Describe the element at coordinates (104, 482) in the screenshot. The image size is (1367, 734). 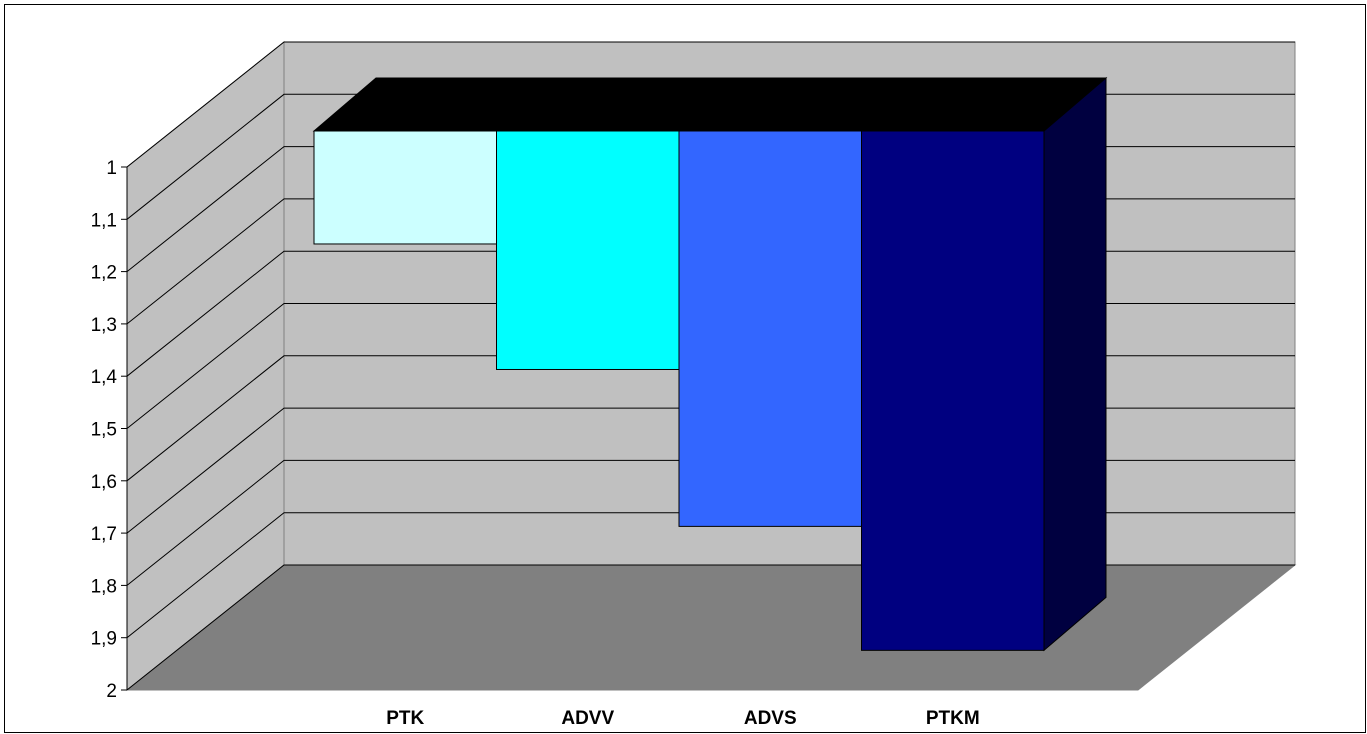
I see `y-tick-label: 1,6` at that location.